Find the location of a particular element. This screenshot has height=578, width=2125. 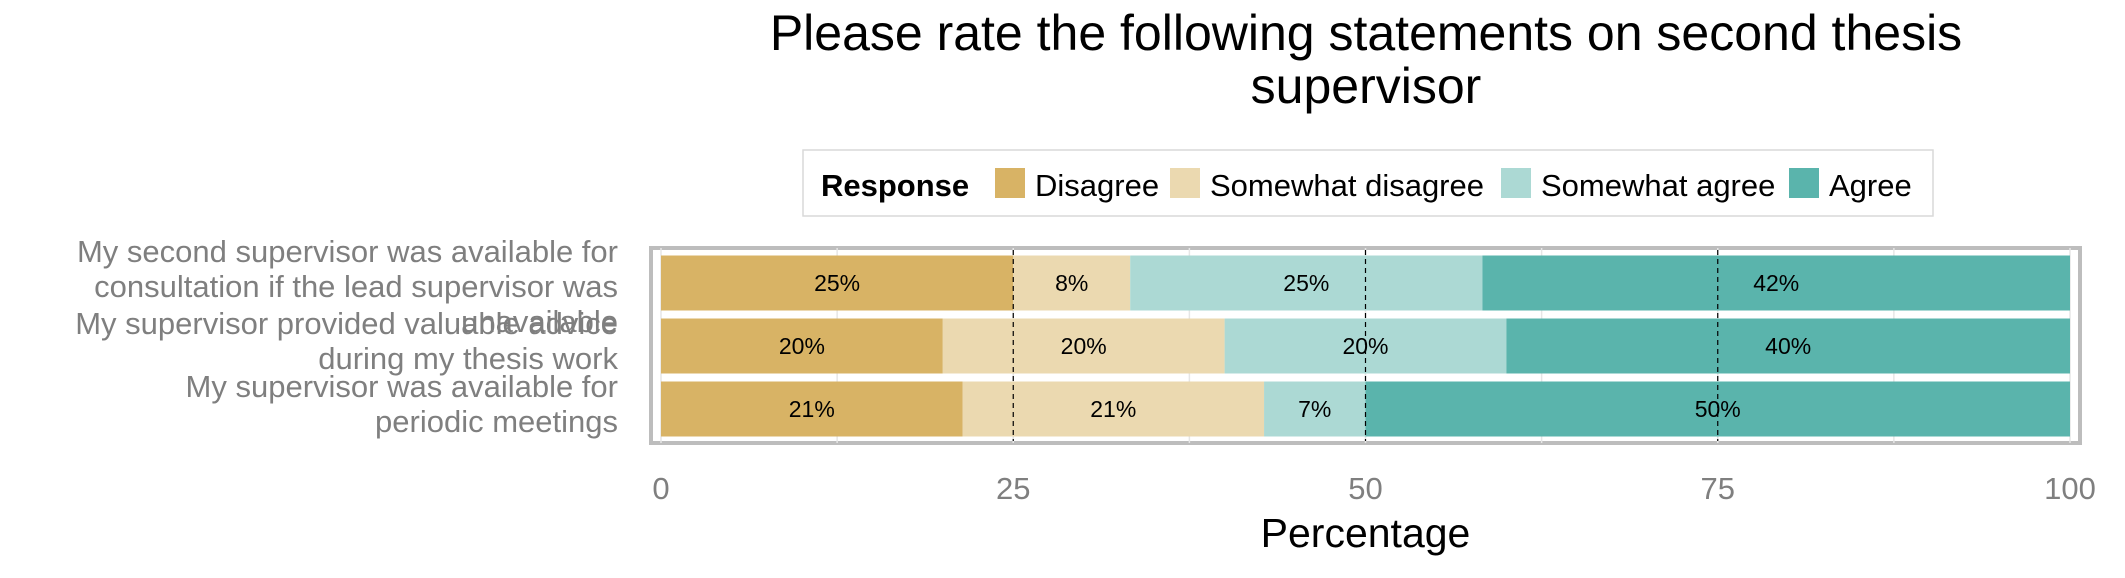

reference-lines is located at coordinates (1365, 345).